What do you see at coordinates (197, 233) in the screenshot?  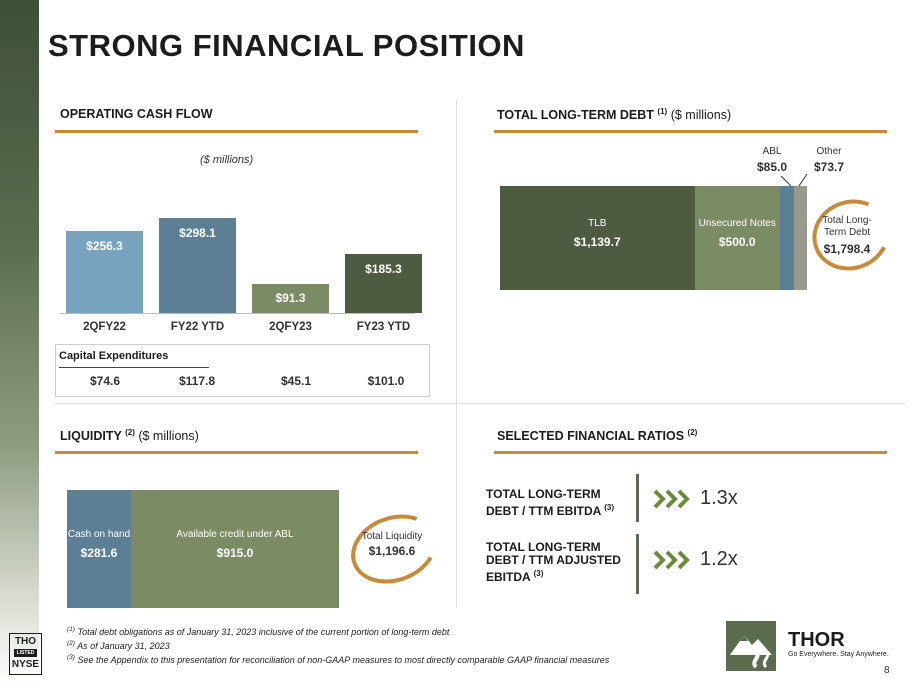 I see `ocf-bar-label: $298.1` at bounding box center [197, 233].